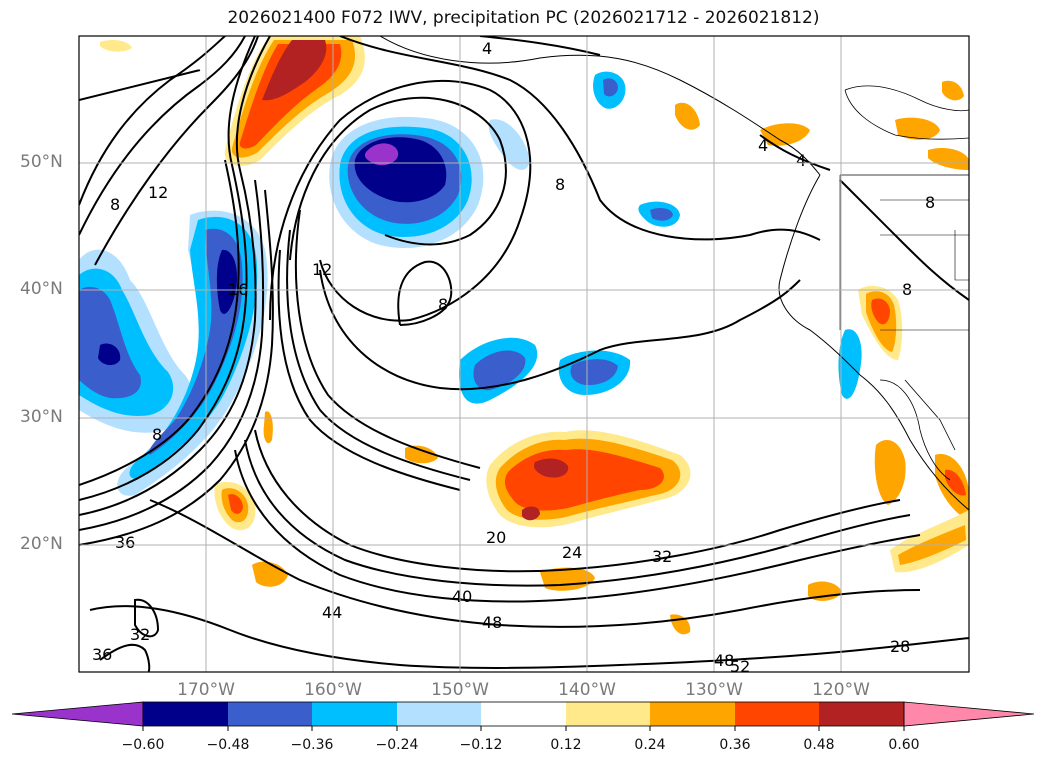 Image resolution: width=1047 pixels, height=765 pixels. What do you see at coordinates (600, 106) in the screenshot?
I see `coastline-alaska` at bounding box center [600, 106].